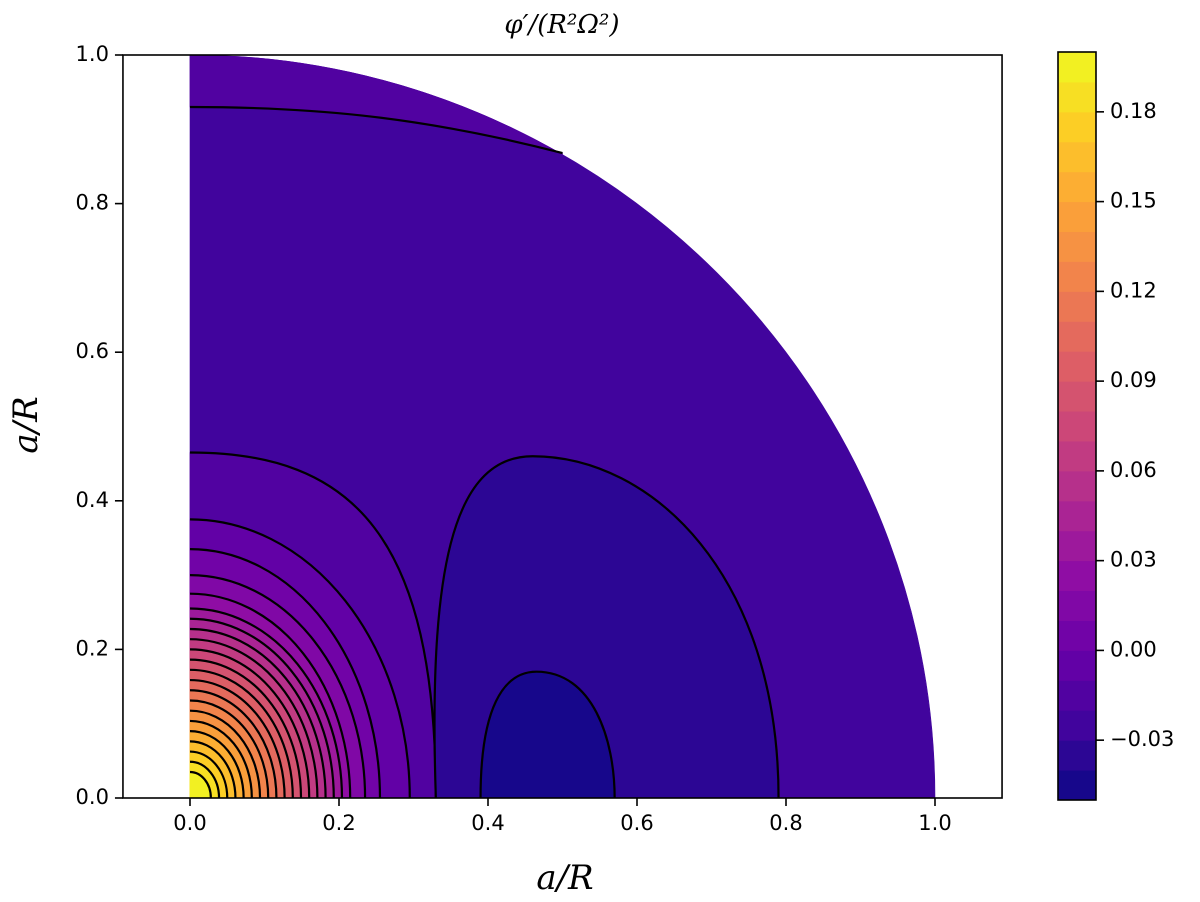 The image size is (1200, 902). I want to click on x-axis-label: a/R, so click(564, 878).